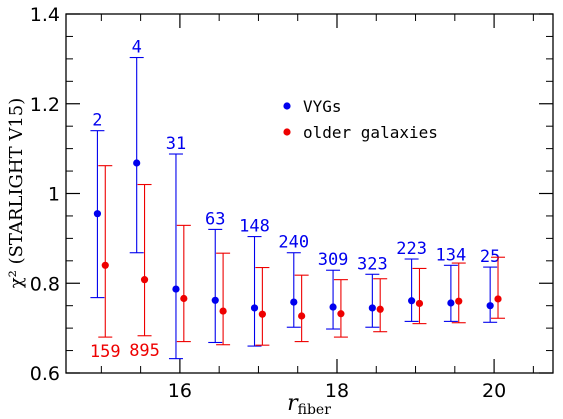  I want to click on x-tick-label: 16, so click(180, 391).